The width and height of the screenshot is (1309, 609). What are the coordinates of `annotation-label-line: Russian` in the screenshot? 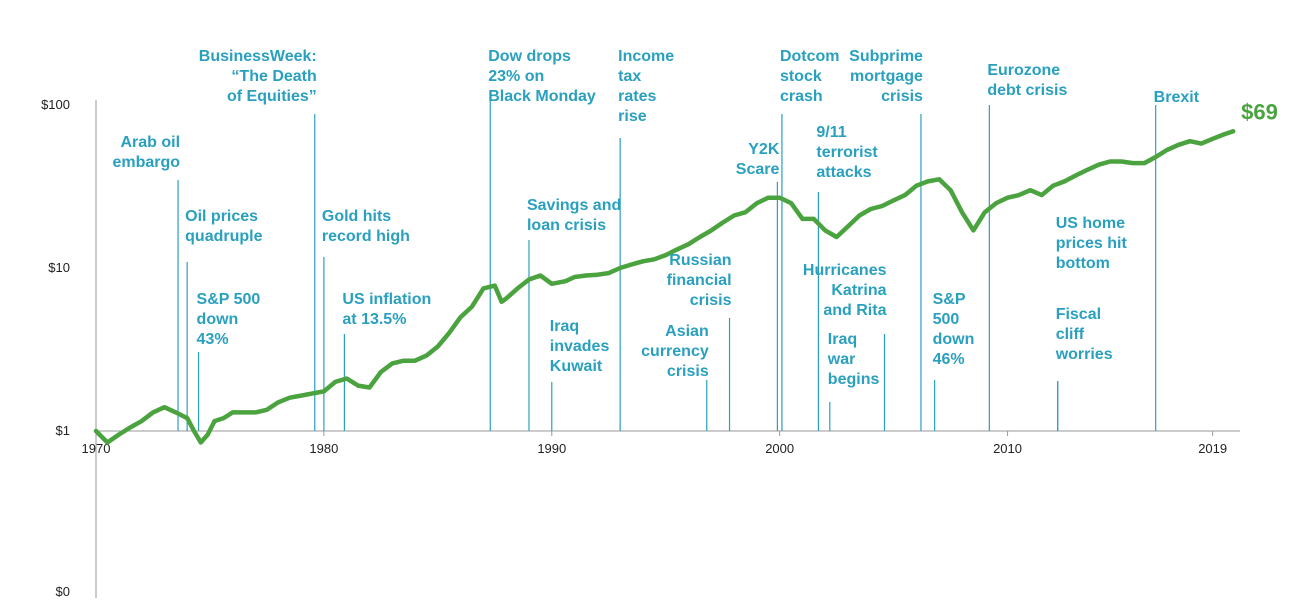 It's located at (700, 260).